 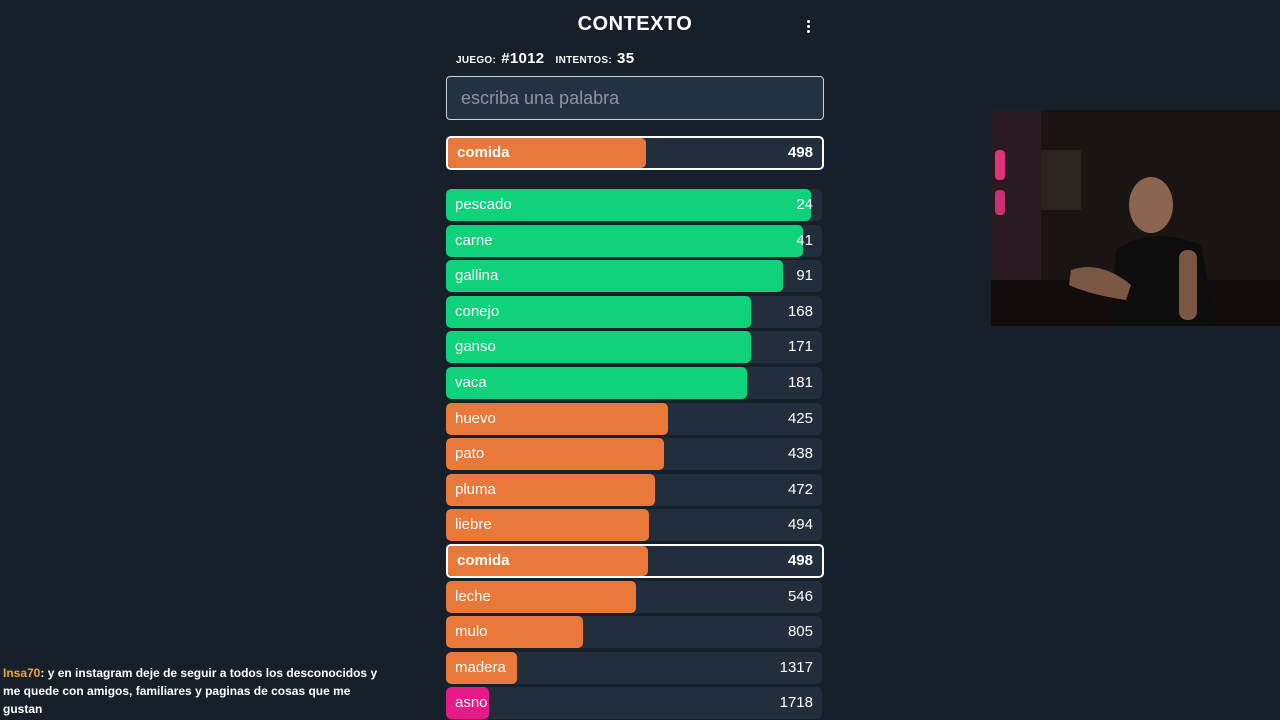 What do you see at coordinates (800, 453) in the screenshot?
I see `guess-rank: 438` at bounding box center [800, 453].